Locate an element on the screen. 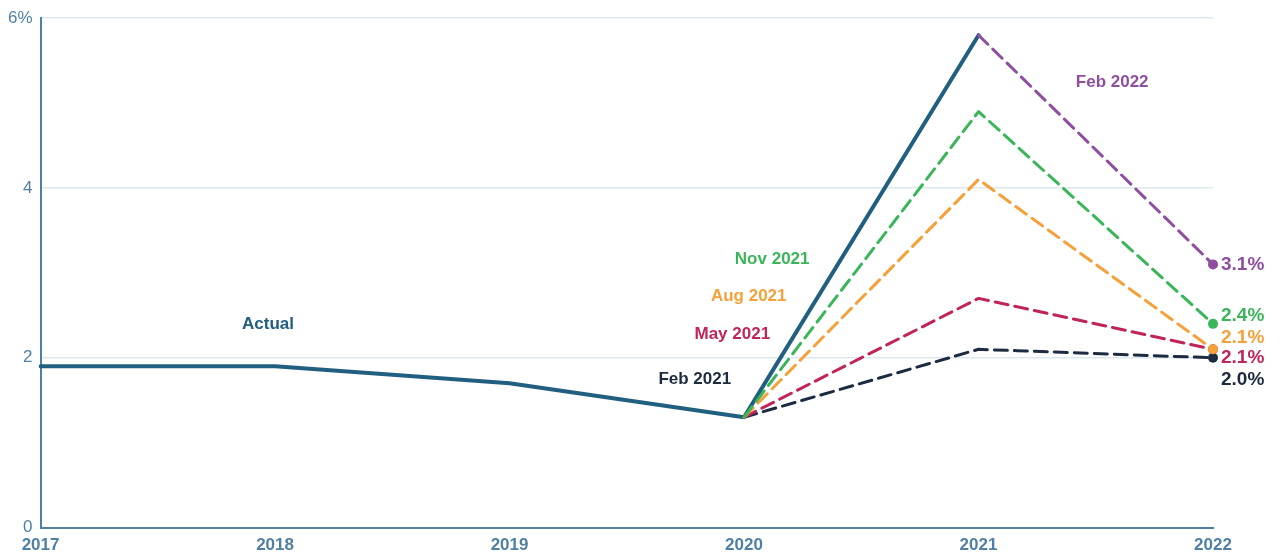 Image resolution: width=1283 pixels, height=556 pixels. y-tick-label: 0 is located at coordinates (28, 527).